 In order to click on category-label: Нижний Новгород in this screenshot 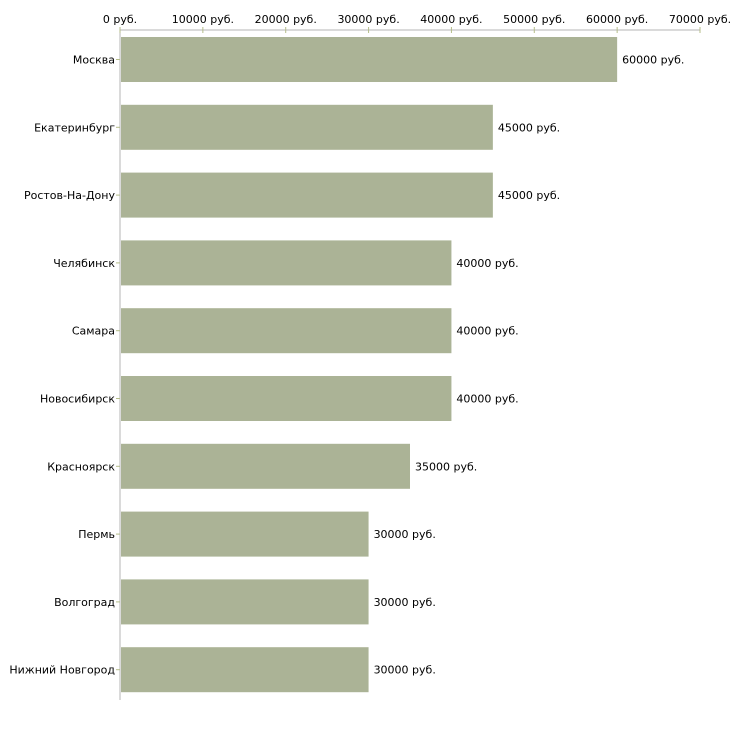, I will do `click(62, 670)`.